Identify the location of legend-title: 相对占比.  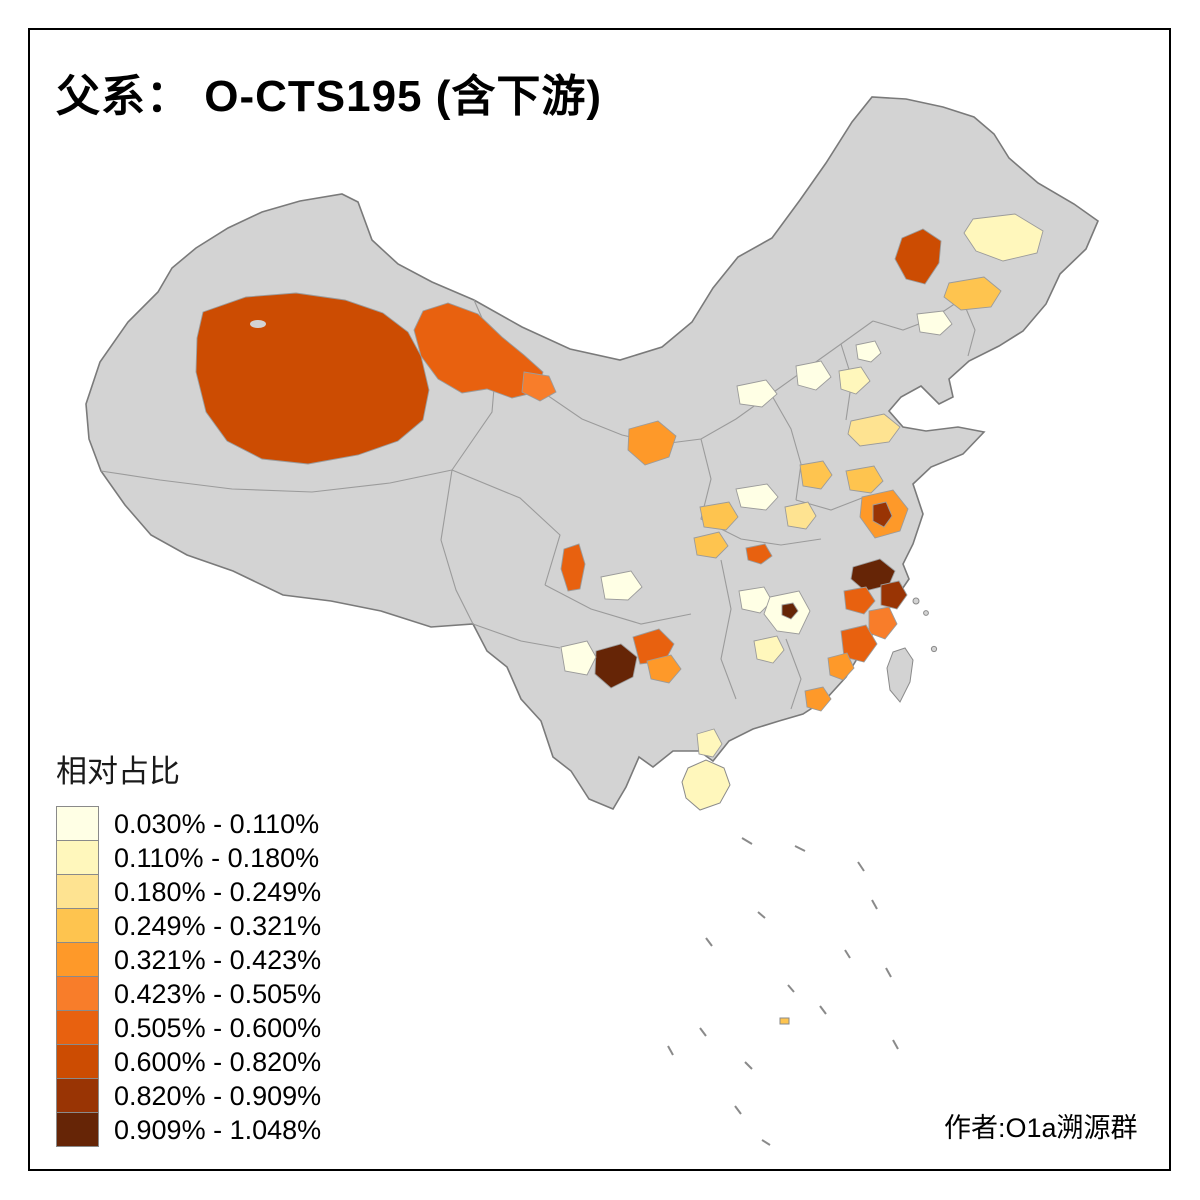
(118, 771).